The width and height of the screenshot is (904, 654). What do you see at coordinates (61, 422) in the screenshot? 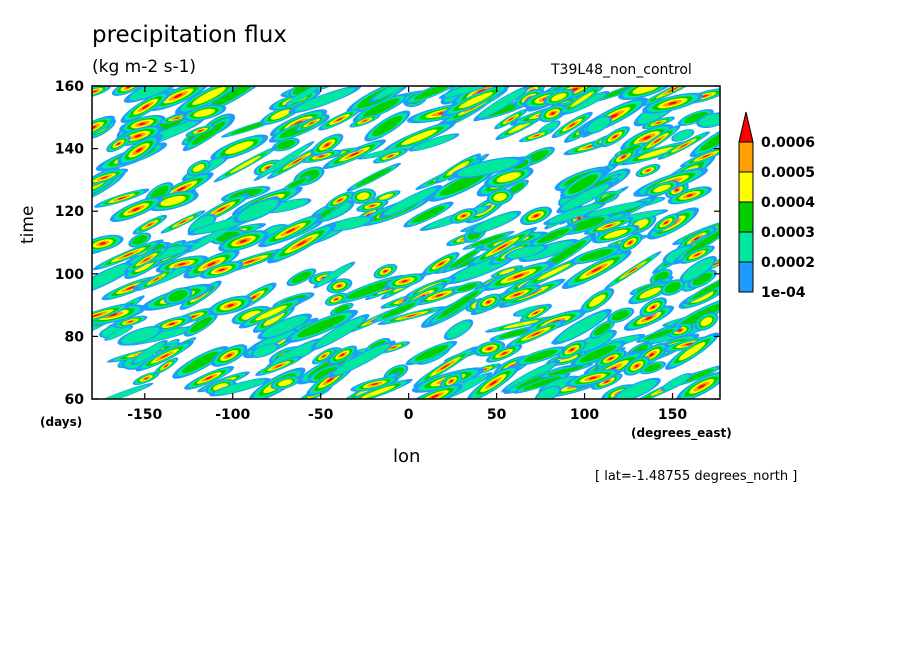
I see `y-axis-units: (days)` at bounding box center [61, 422].